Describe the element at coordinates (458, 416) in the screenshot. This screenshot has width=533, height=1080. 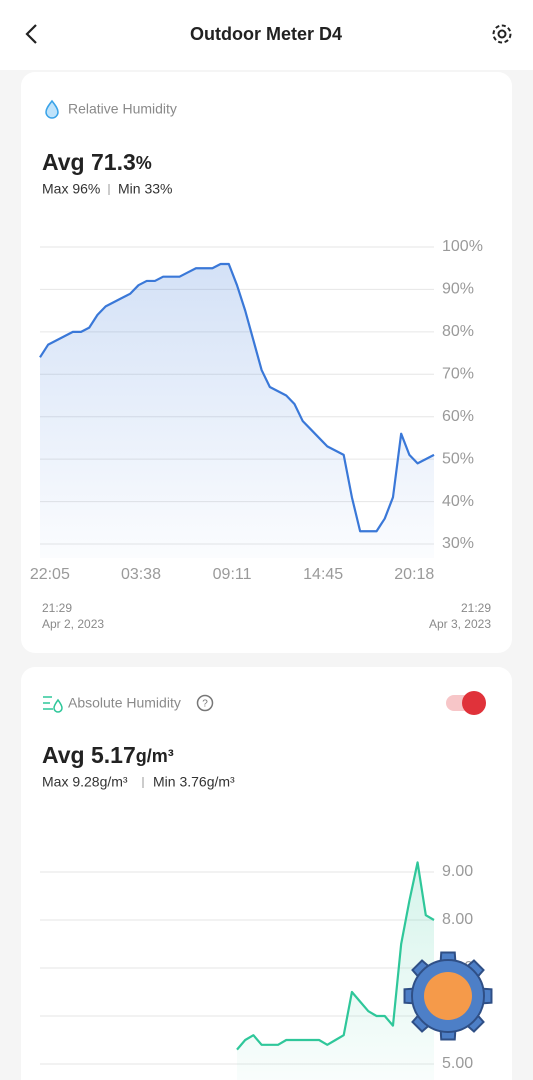
I see `y-tick-label: 60%` at that location.